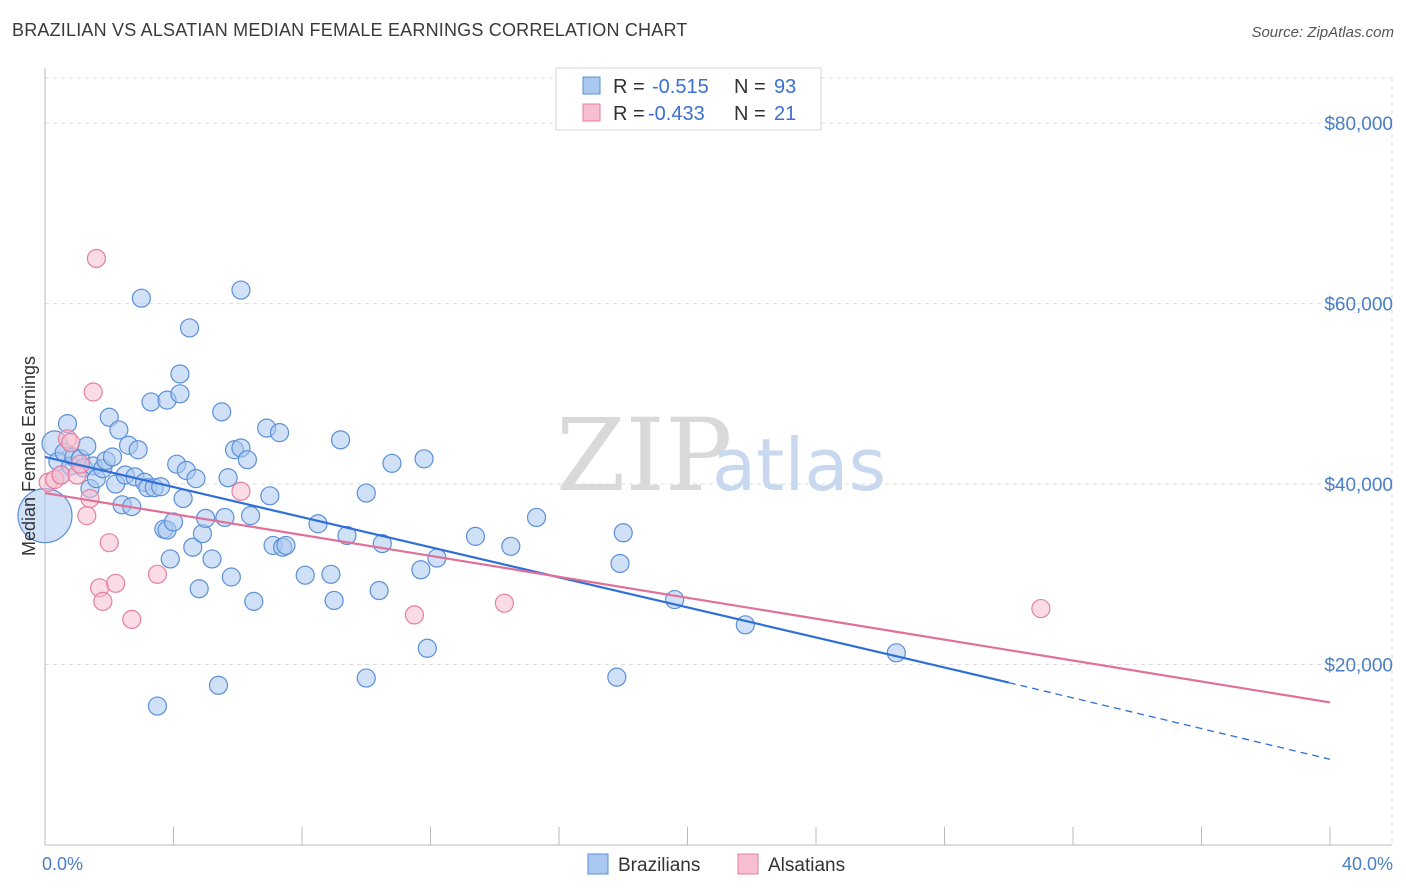 Image resolution: width=1406 pixels, height=892 pixels. Describe the element at coordinates (785, 114) in the screenshot. I see `legend-n-value-2: 21` at that location.